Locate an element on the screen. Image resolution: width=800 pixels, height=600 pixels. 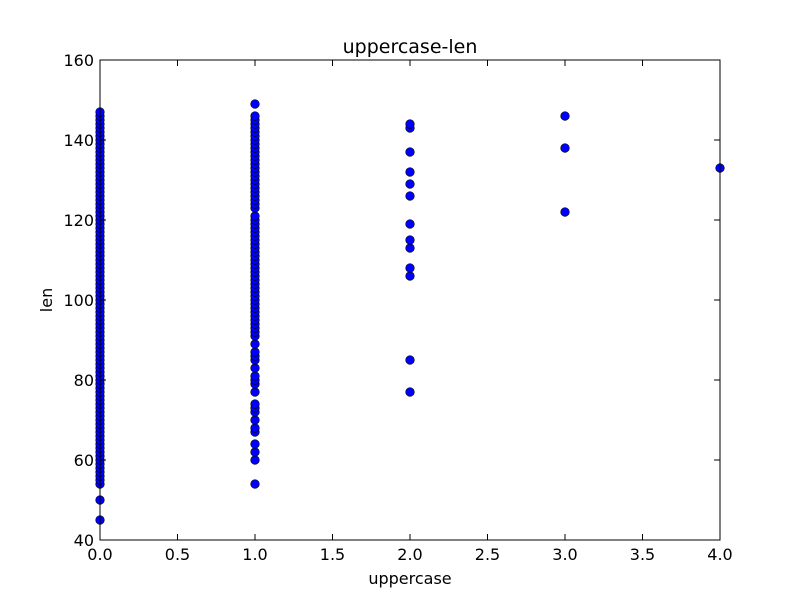
x-tick-label: 0.0 is located at coordinates (99, 554).